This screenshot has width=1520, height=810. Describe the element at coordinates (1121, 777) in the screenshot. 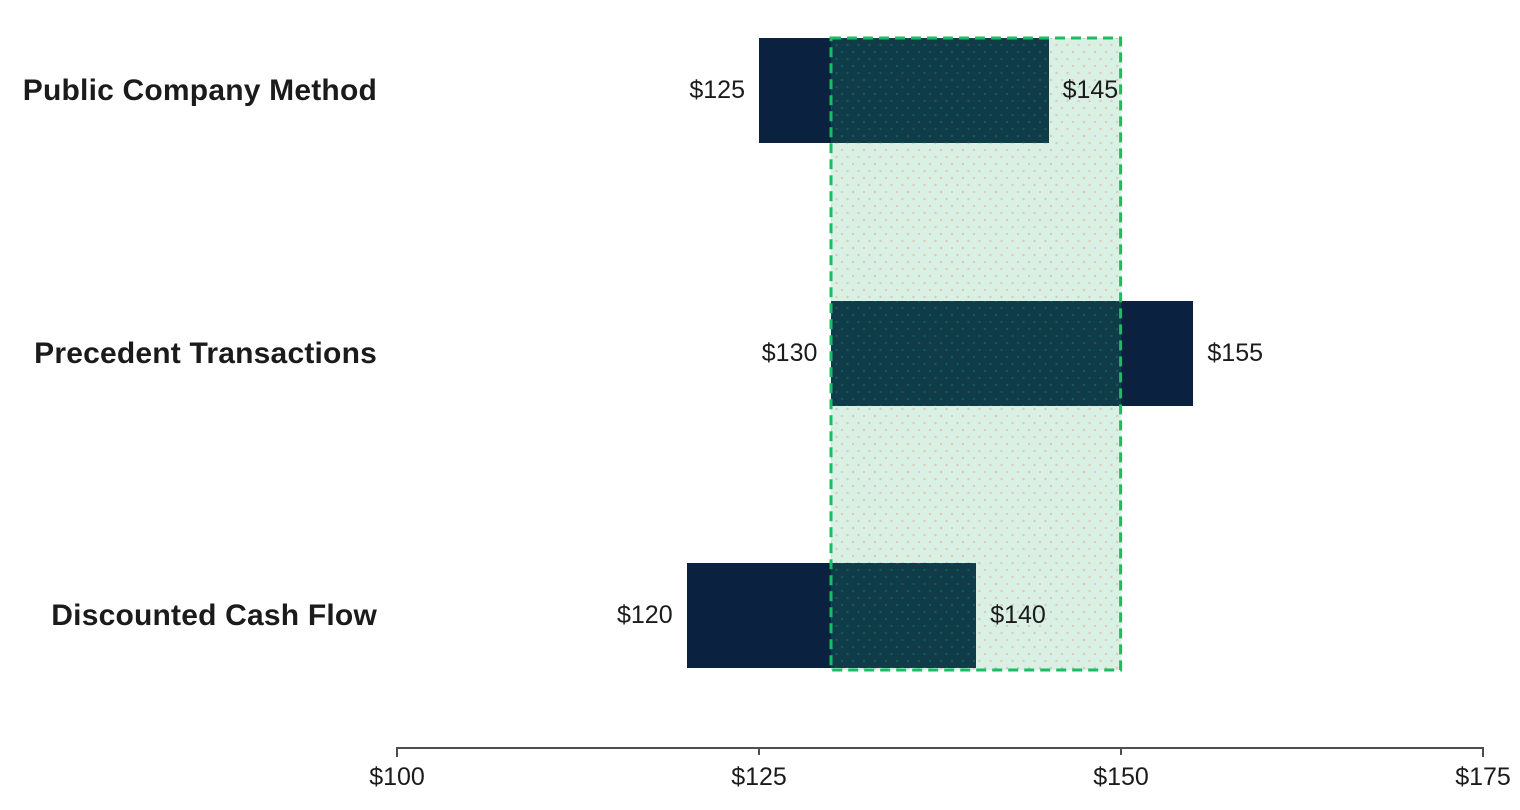

I see `x-axis-tick-label: $150` at that location.